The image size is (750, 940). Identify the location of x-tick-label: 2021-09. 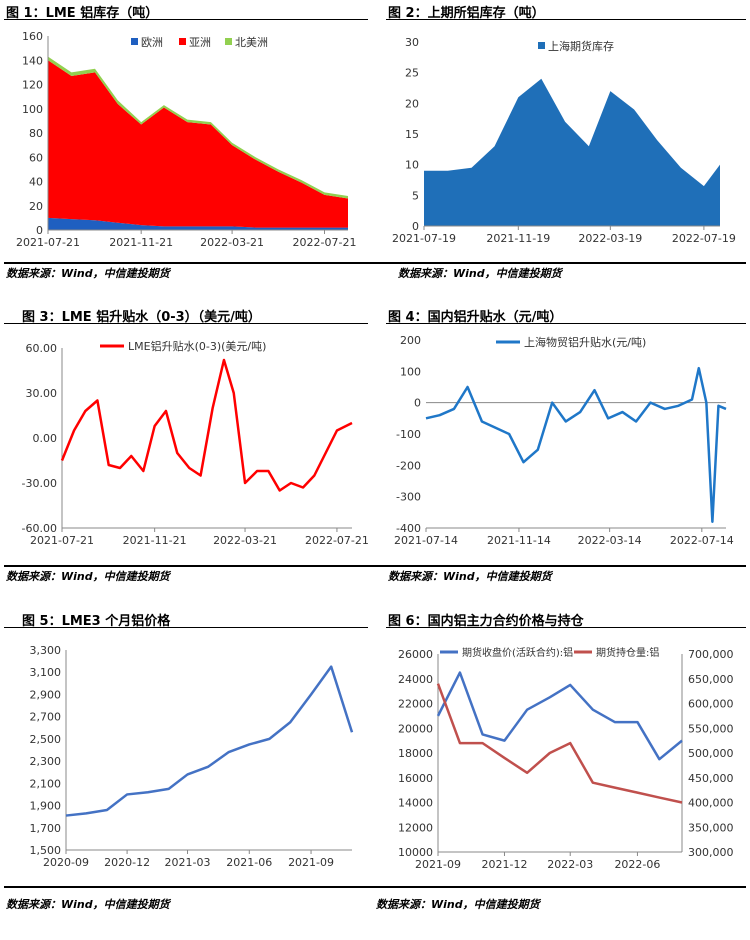
(438, 864).